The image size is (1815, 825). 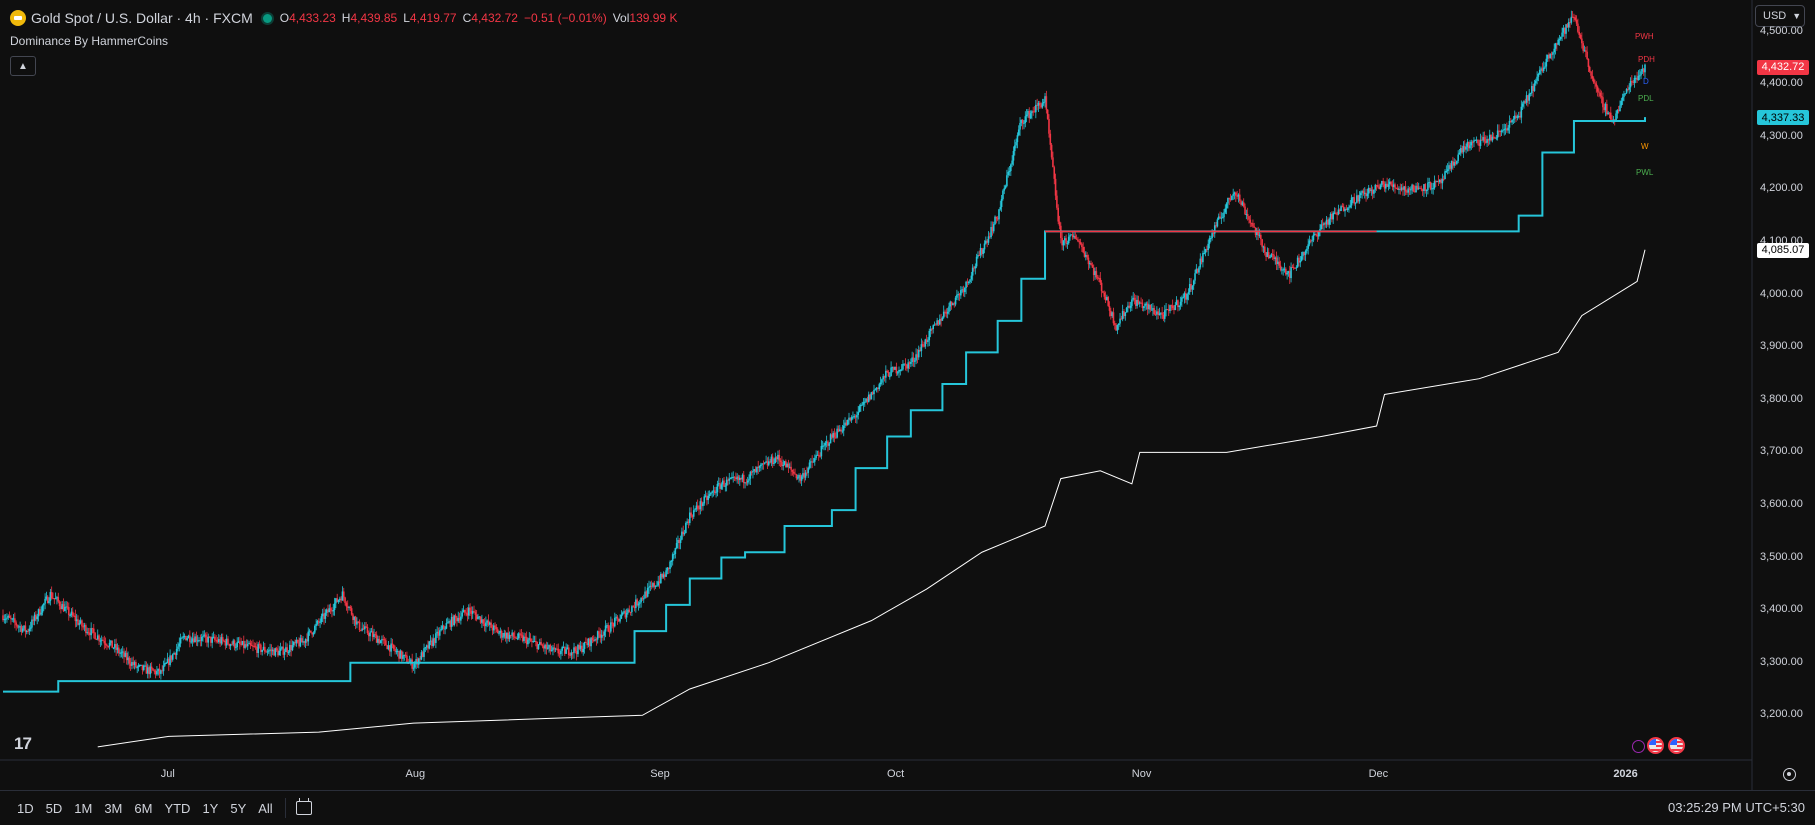 I want to click on range-5y-button: 5Y, so click(x=238, y=808).